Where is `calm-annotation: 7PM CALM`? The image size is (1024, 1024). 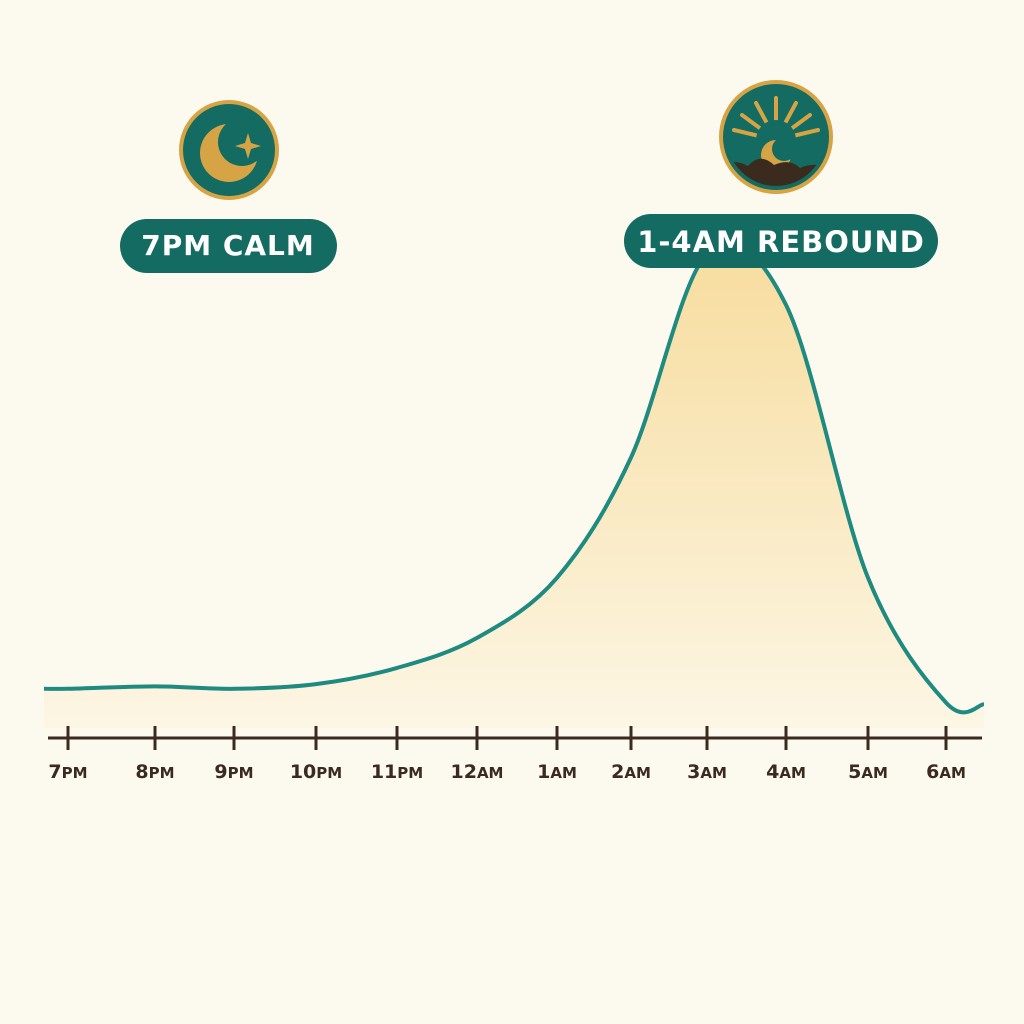
calm-annotation: 7PM CALM is located at coordinates (228, 186).